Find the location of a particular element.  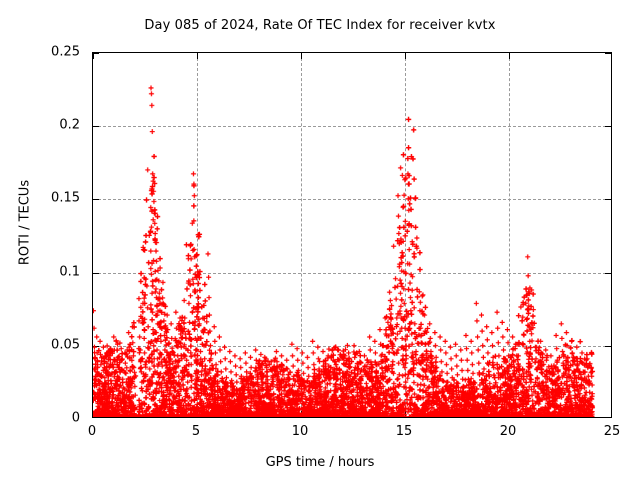

y-tick-label: 0 is located at coordinates (75, 418).